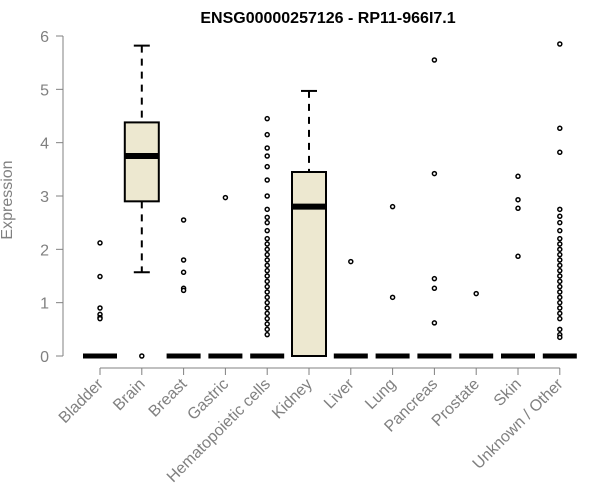  Describe the element at coordinates (380, 394) in the screenshot. I see `x-tick-label: Lung` at that location.